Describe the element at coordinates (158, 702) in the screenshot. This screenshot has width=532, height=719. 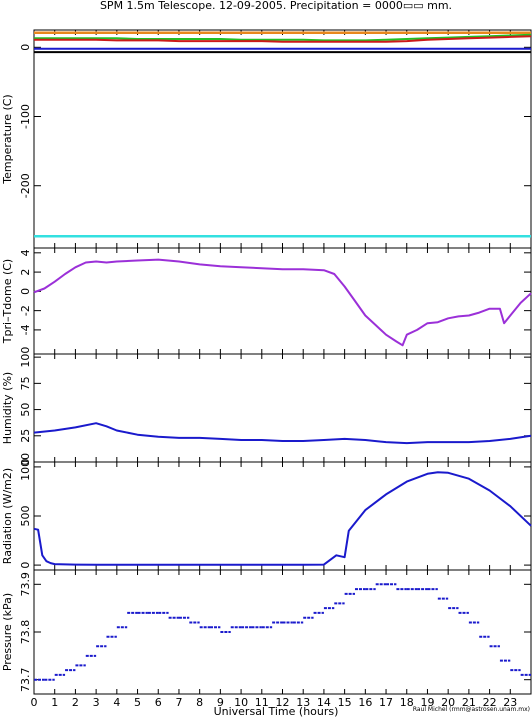
I see `x-tick-label-6: 6` at that location.